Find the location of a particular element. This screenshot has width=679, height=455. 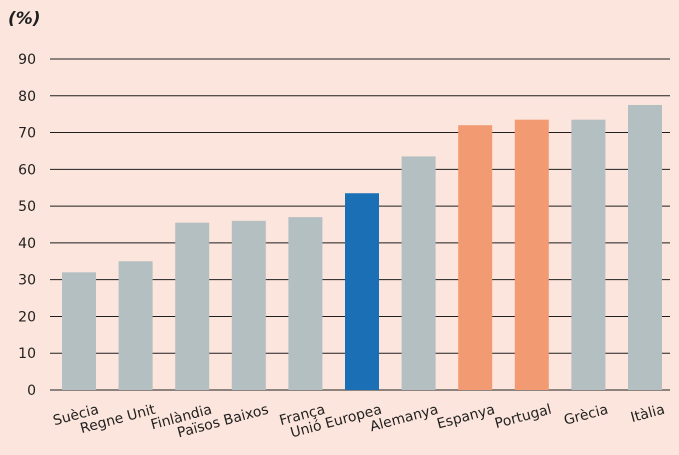

bar-finl-ndia is located at coordinates (192, 306).